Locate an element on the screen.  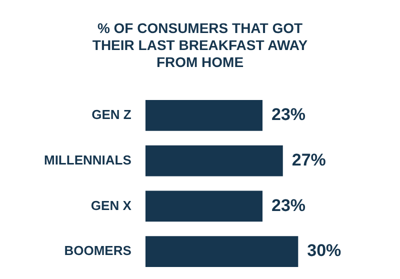
y-tick-label: GEN Z is located at coordinates (112, 114).